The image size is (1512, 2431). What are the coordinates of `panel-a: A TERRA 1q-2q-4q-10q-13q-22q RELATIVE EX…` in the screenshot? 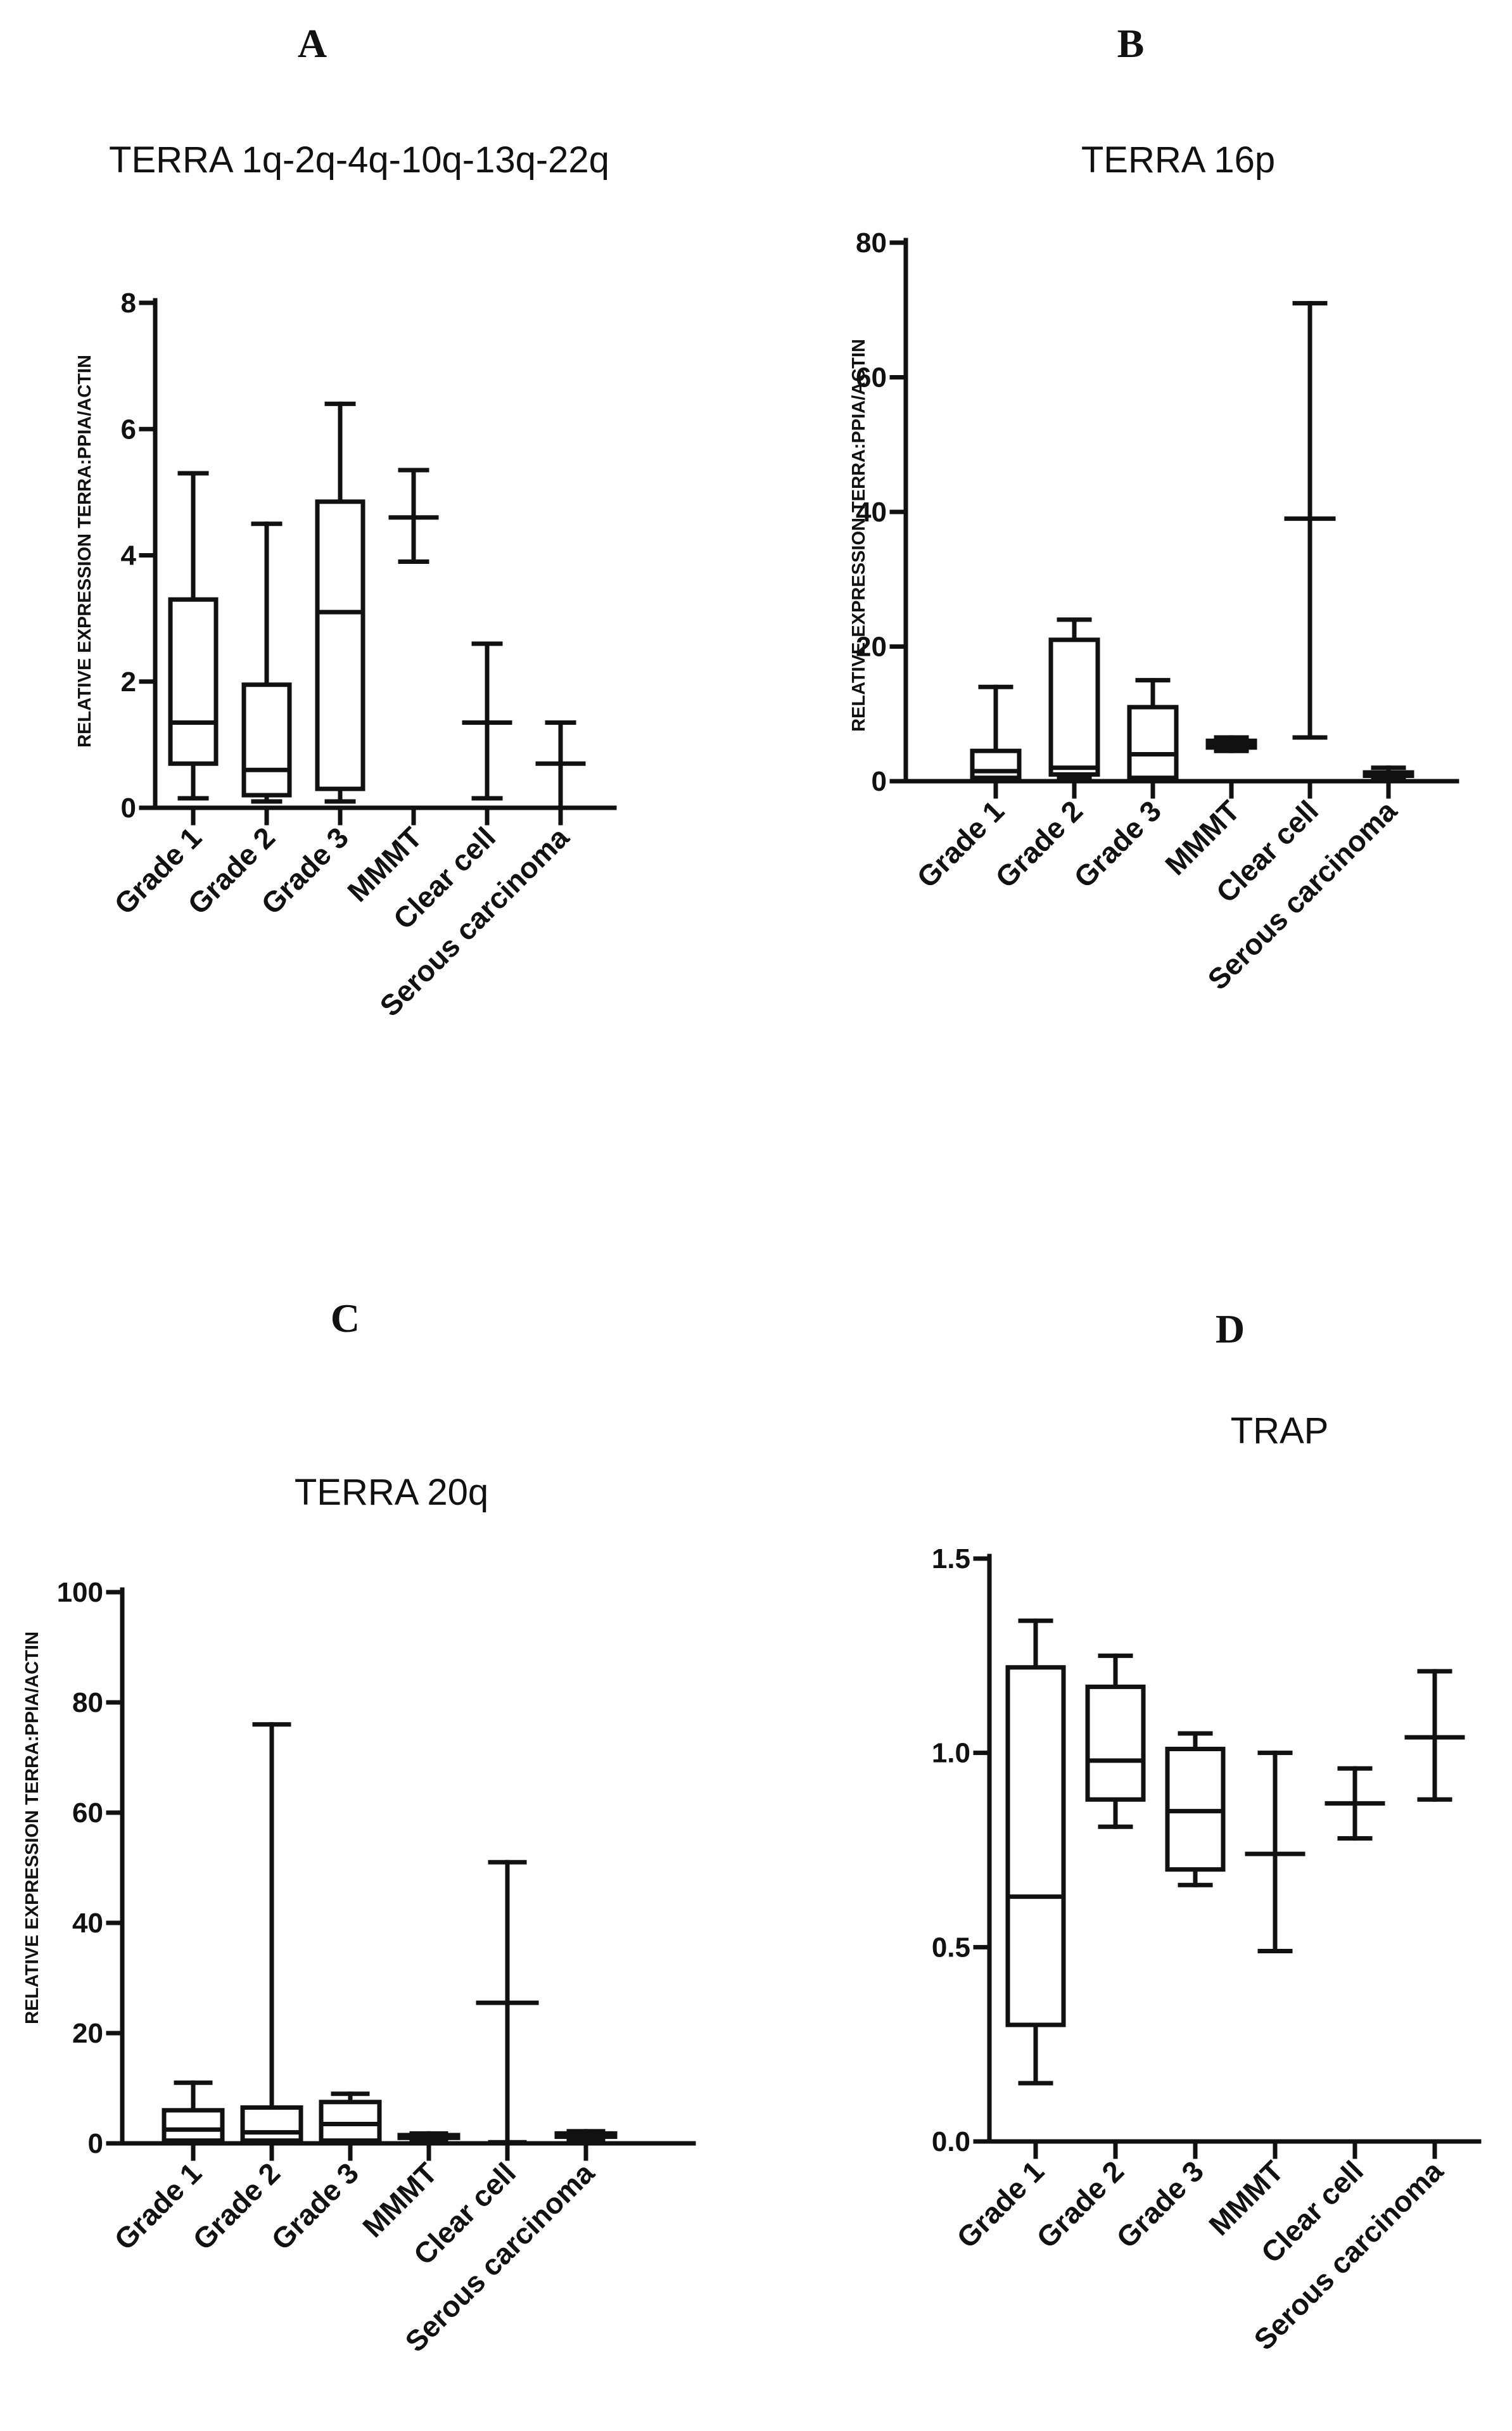 It's located at (346, 522).